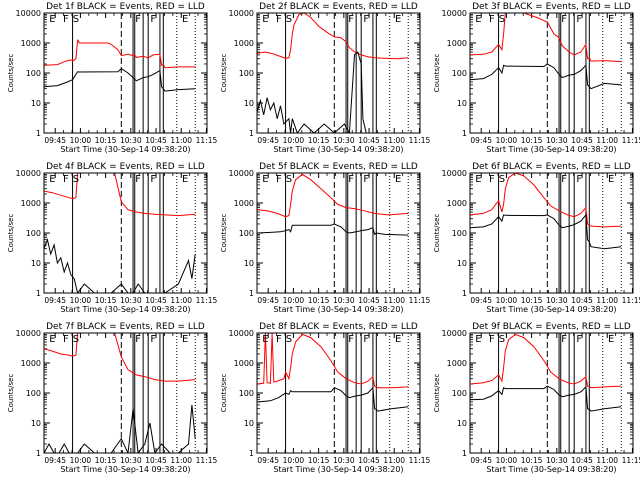 The height and width of the screenshot is (485, 640). What do you see at coordinates (125, 327) in the screenshot?
I see `chart-title: Det 7f BLACK = Events, RED = LLD` at bounding box center [125, 327].